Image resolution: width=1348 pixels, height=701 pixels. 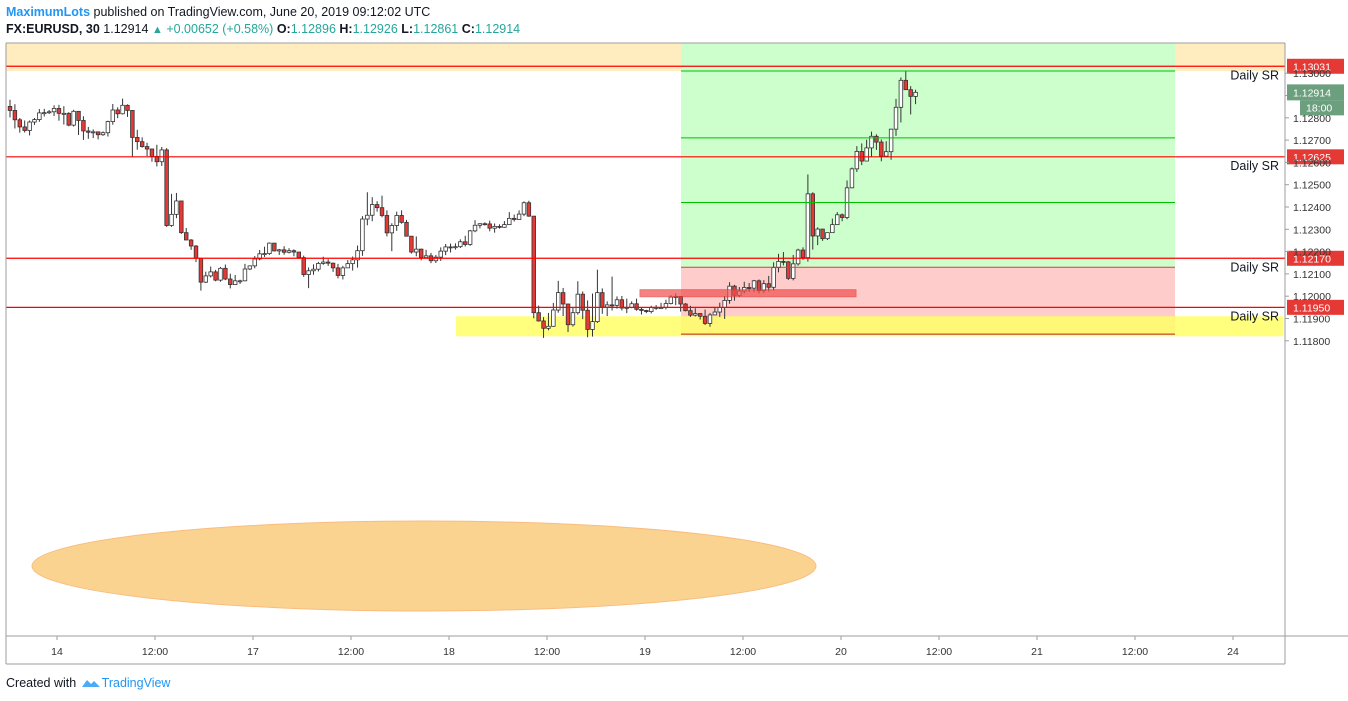 What do you see at coordinates (1312, 297) in the screenshot?
I see `y-tick-label: 1.12000` at bounding box center [1312, 297].